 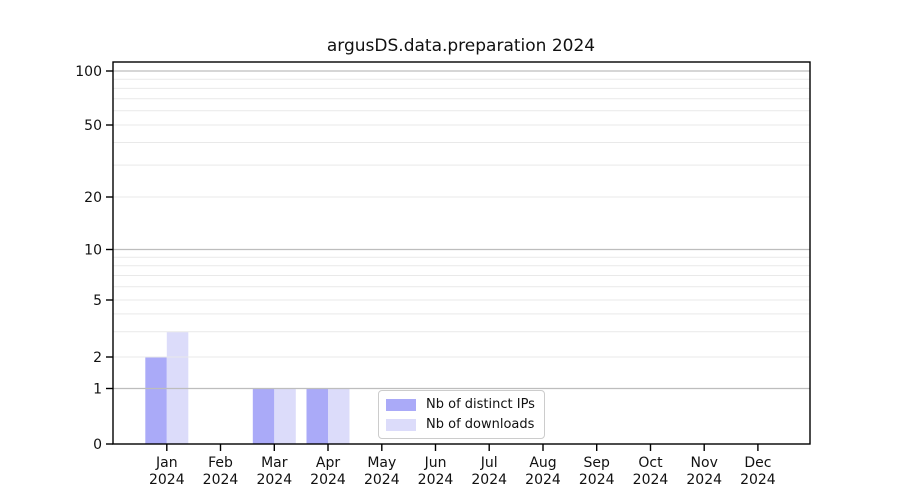 What do you see at coordinates (166, 463) in the screenshot?
I see `x-tick-label-month: Jan` at bounding box center [166, 463].